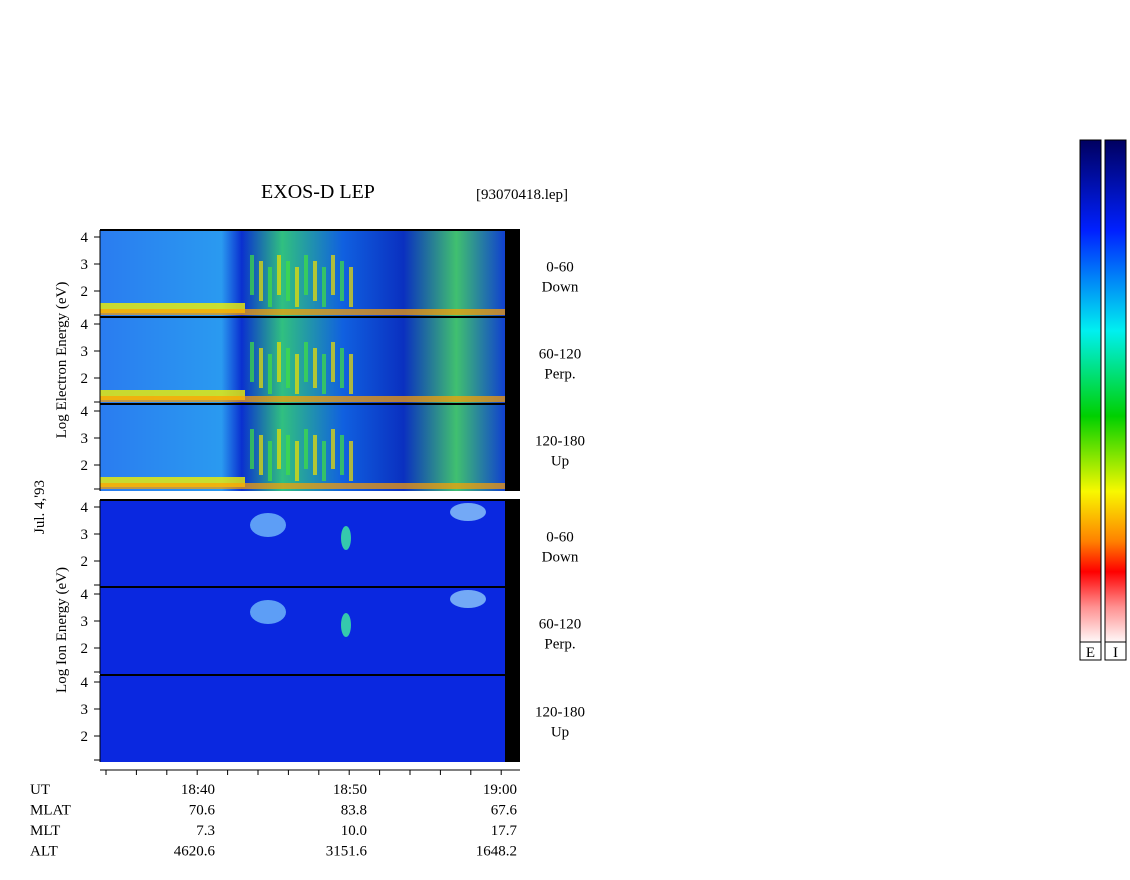  I want to click on direction: Down, so click(560, 288).